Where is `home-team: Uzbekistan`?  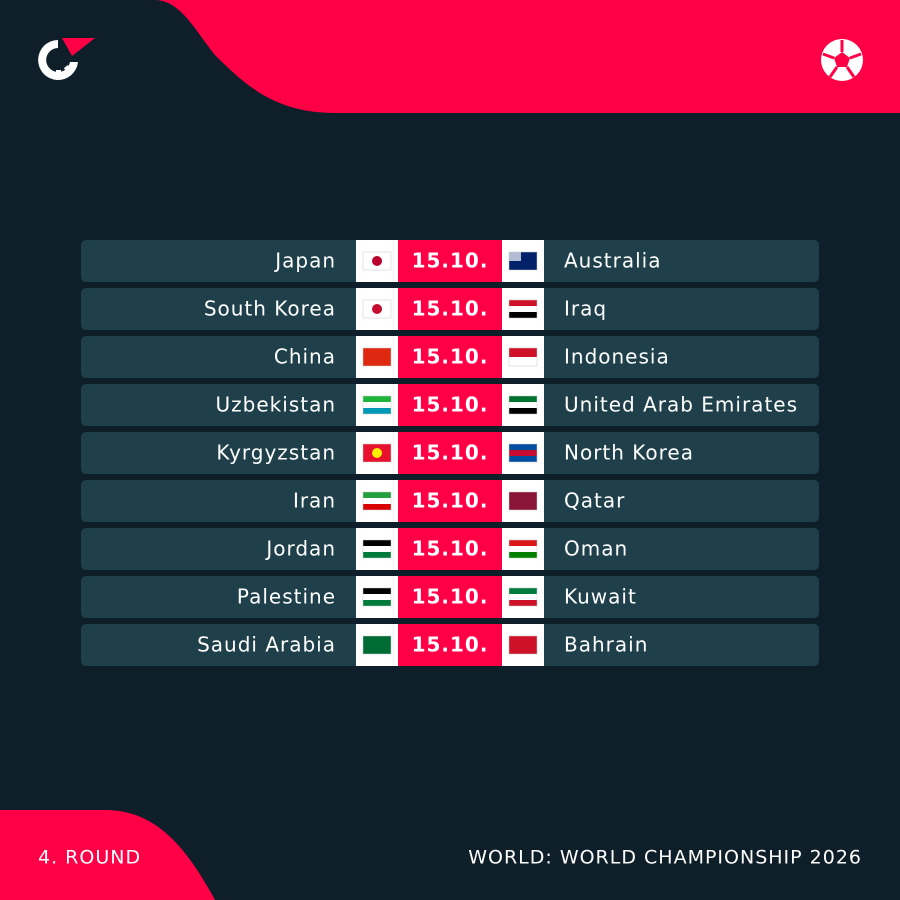 home-team: Uzbekistan is located at coordinates (276, 405).